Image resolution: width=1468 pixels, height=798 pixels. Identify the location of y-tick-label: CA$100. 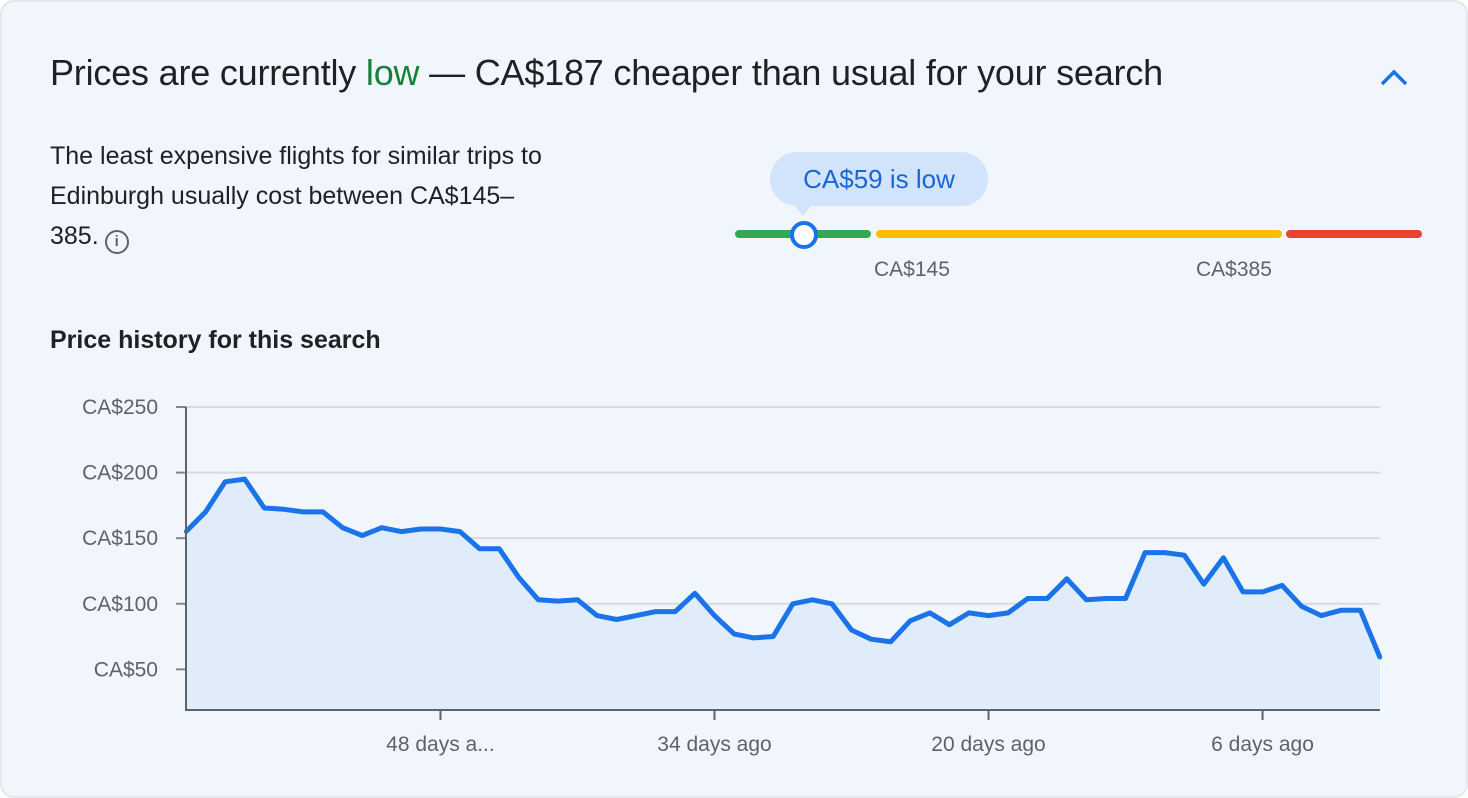
(120, 604).